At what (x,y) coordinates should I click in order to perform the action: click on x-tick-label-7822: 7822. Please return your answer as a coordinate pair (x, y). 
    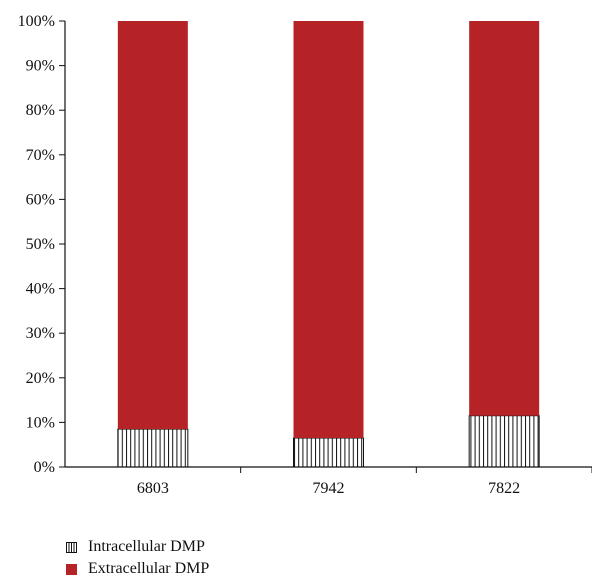
    Looking at the image, I should click on (504, 488).